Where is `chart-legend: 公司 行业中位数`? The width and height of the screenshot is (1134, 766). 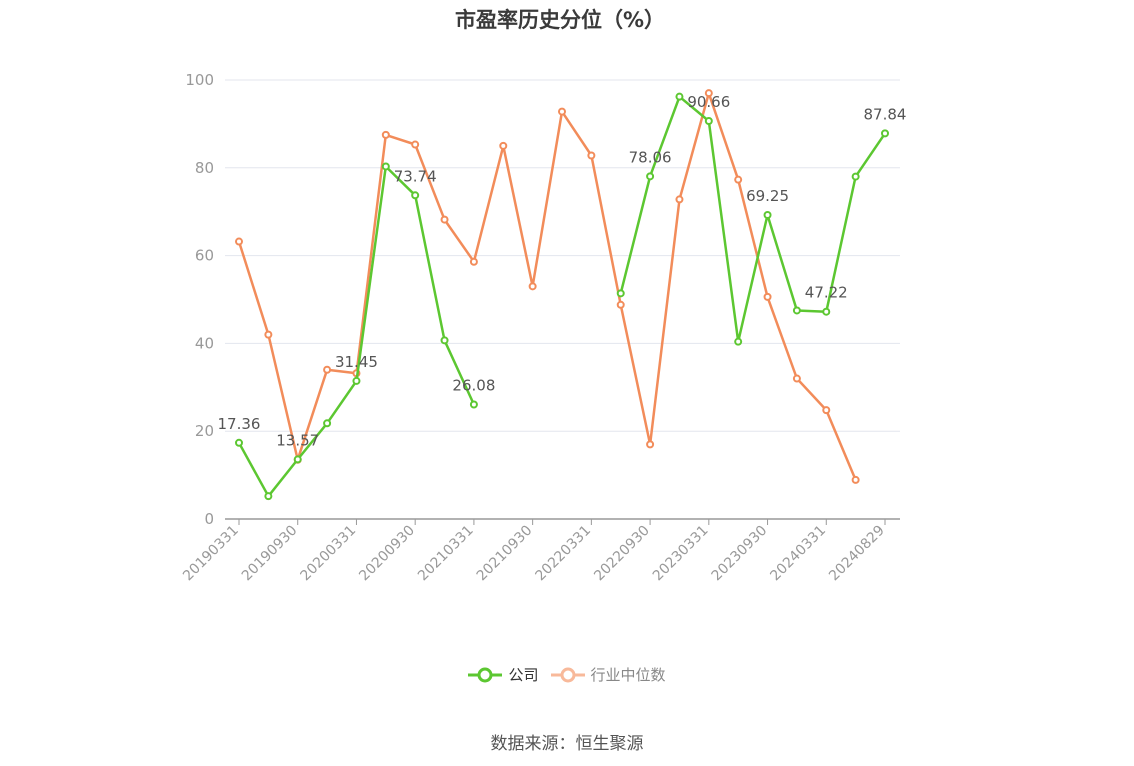
chart-legend: 公司 行业中位数 is located at coordinates (567, 674).